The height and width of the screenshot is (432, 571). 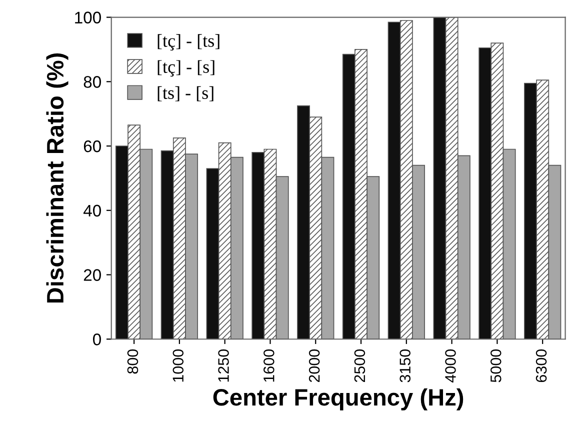 I want to click on x-tick-label: 4000, so click(x=450, y=365).